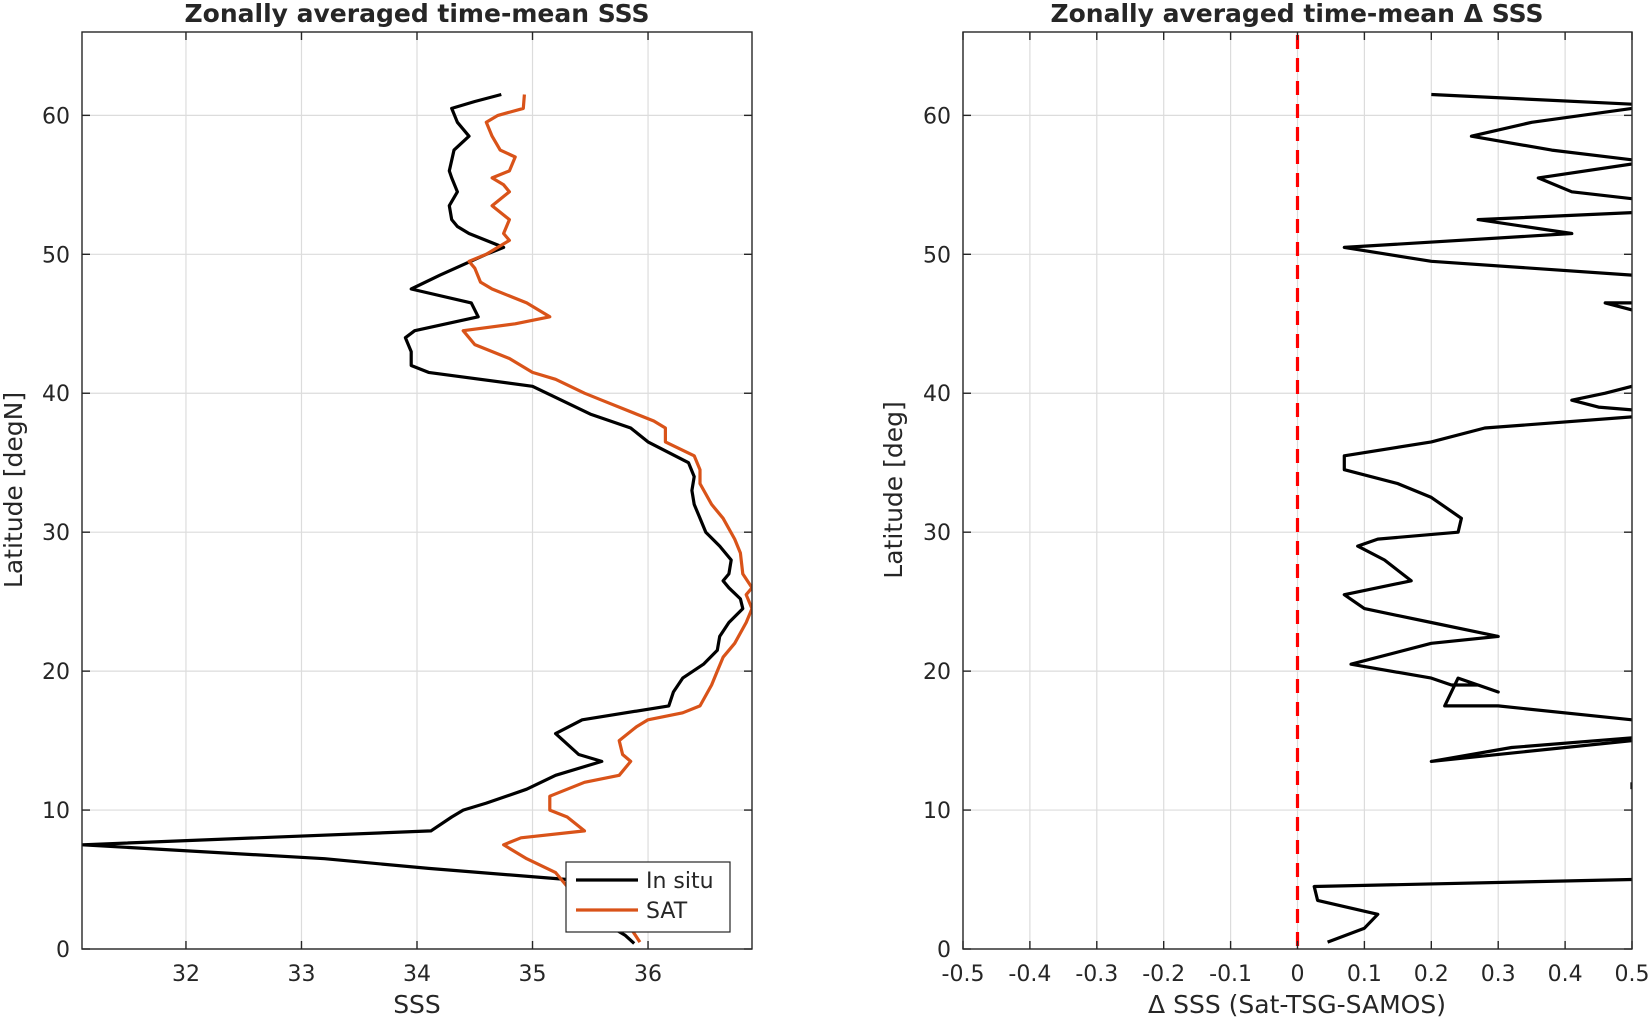 The image size is (1651, 1025). What do you see at coordinates (1096, 974) in the screenshot?
I see `x-tick-label: -0.3` at bounding box center [1096, 974].